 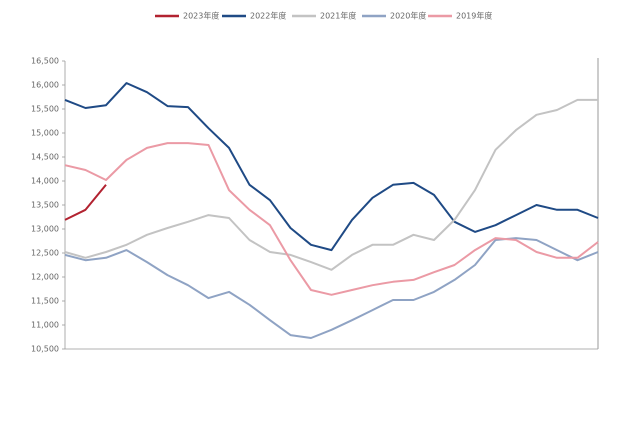 I want to click on series-line, so click(x=85, y=202).